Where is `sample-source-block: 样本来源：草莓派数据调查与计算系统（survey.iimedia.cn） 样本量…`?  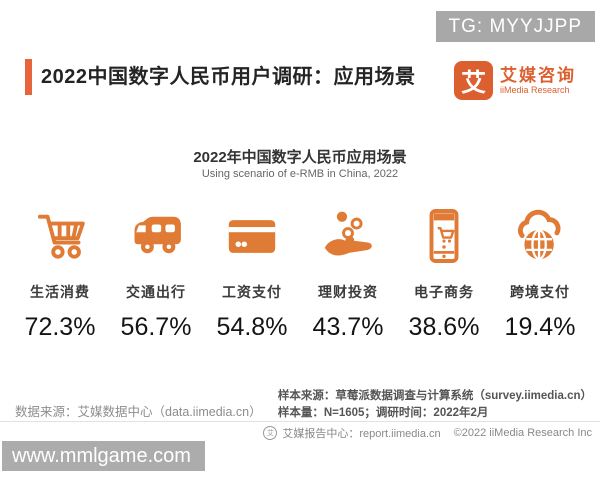 sample-source-block: 样本来源：草莓派数据调查与计算系统（survey.iimedia.cn） 样本量… is located at coordinates (435, 404).